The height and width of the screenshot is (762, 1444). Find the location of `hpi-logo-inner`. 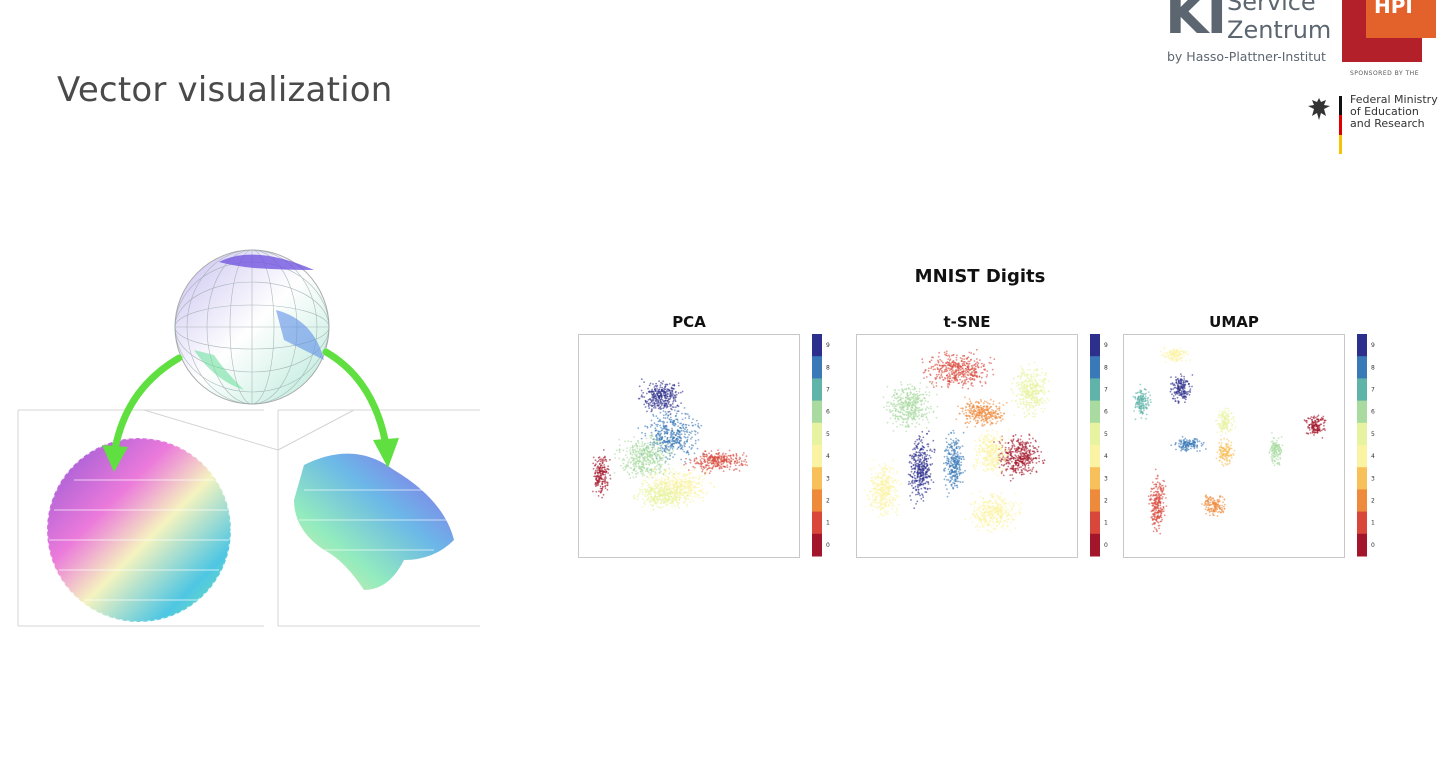

hpi-logo-inner is located at coordinates (1401, 19).